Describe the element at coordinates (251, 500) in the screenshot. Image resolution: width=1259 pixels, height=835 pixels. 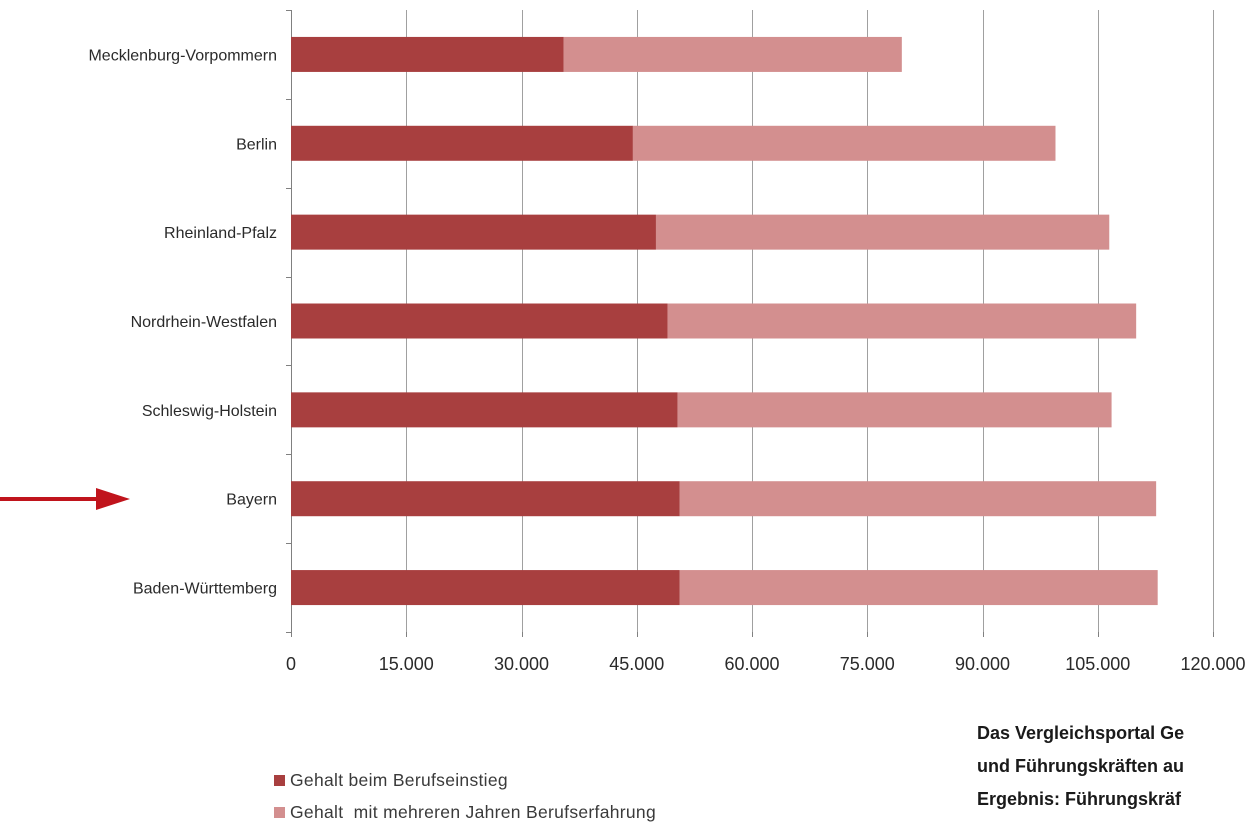
I see `category-label: Bayern` at that location.